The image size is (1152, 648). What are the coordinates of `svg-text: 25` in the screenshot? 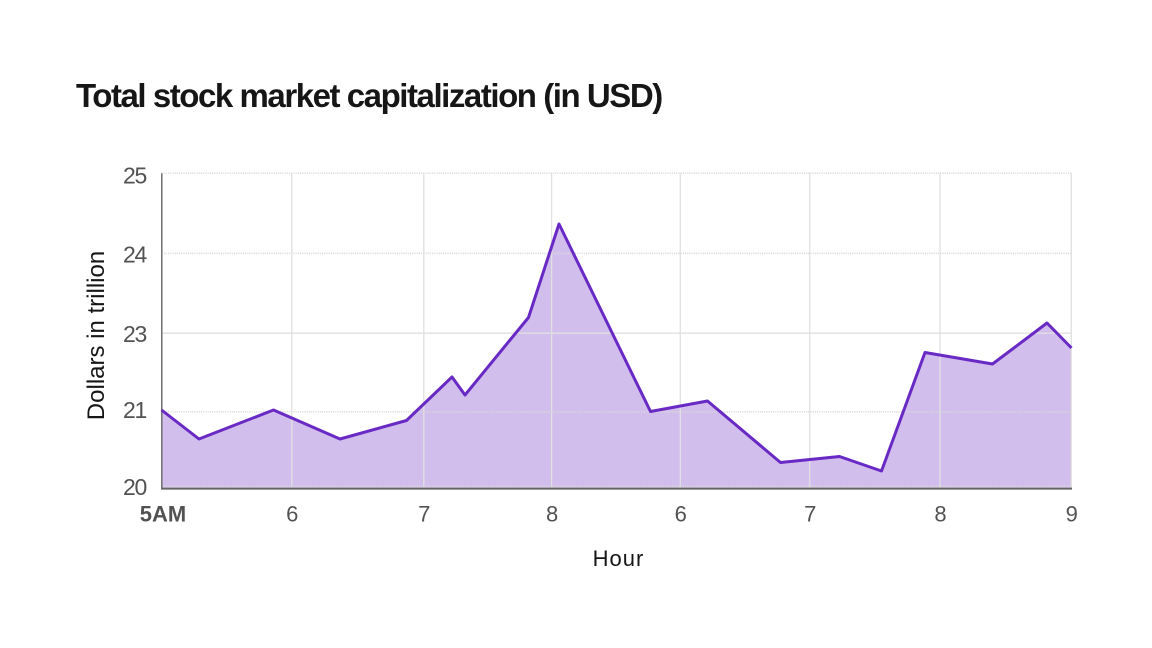 It's located at (134, 176).